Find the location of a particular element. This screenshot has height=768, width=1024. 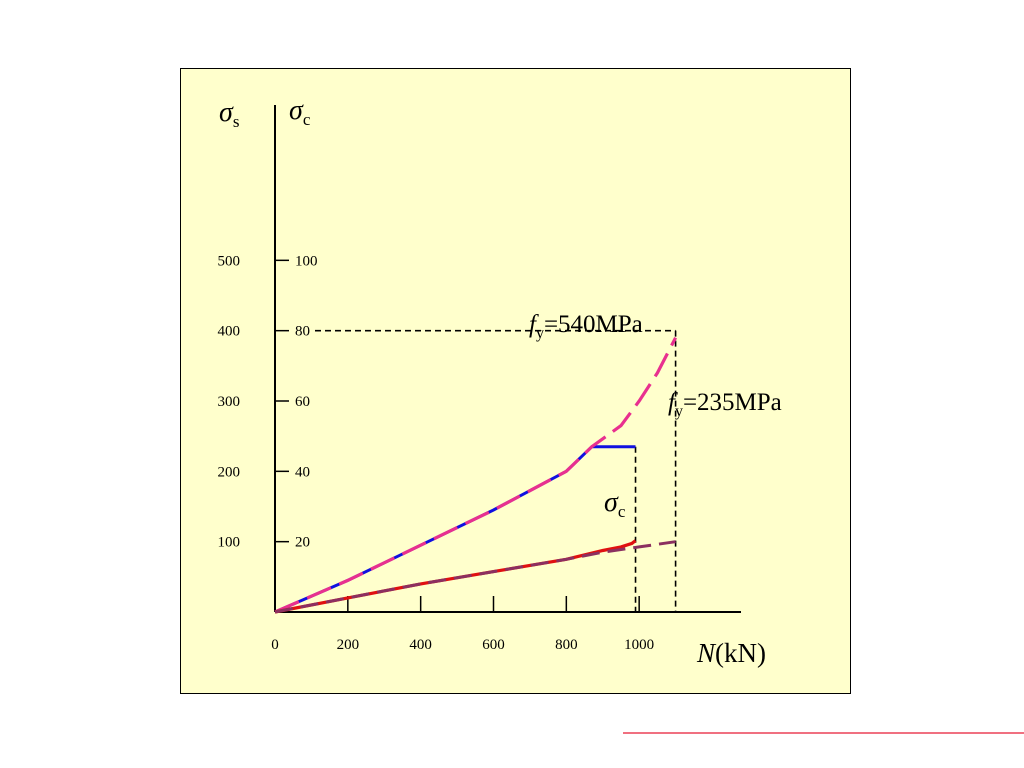

y-right-tick-label: 60 is located at coordinates (302, 402).